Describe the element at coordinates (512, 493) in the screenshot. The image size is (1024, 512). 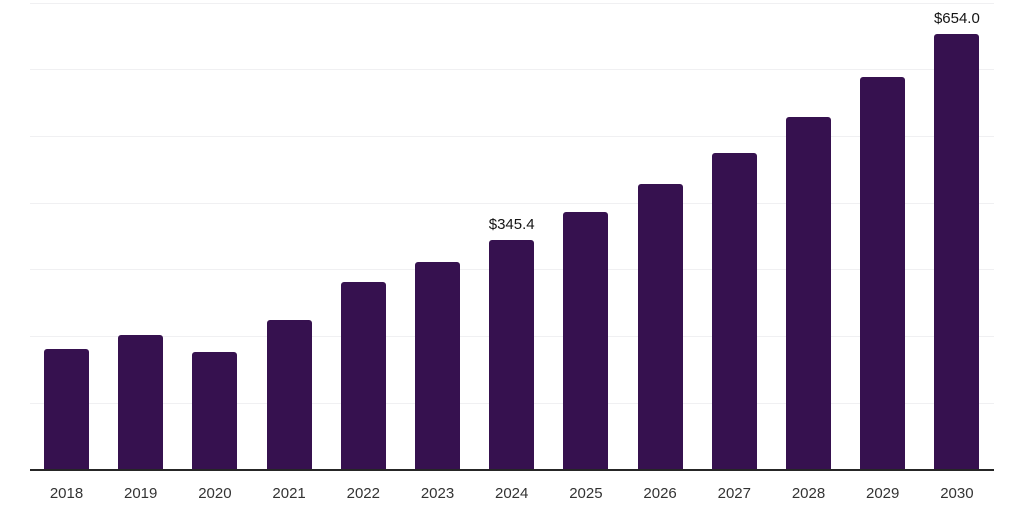
I see `x-tick-label-2024: 2024` at that location.